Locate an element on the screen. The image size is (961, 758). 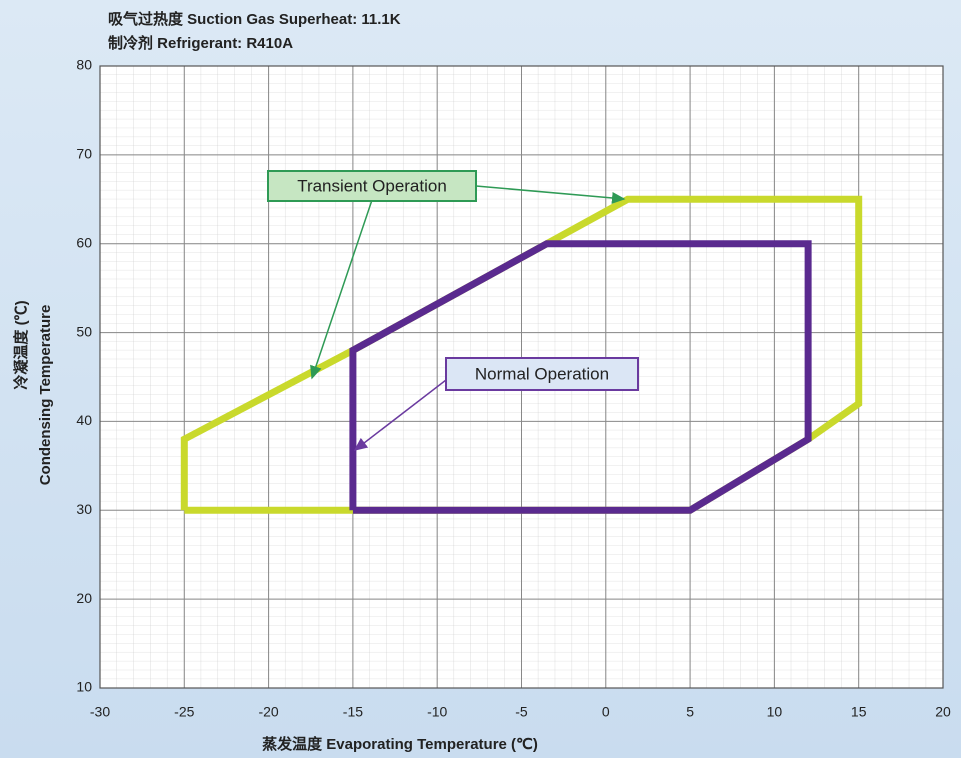
y-tick-label: 20 is located at coordinates (84, 598).